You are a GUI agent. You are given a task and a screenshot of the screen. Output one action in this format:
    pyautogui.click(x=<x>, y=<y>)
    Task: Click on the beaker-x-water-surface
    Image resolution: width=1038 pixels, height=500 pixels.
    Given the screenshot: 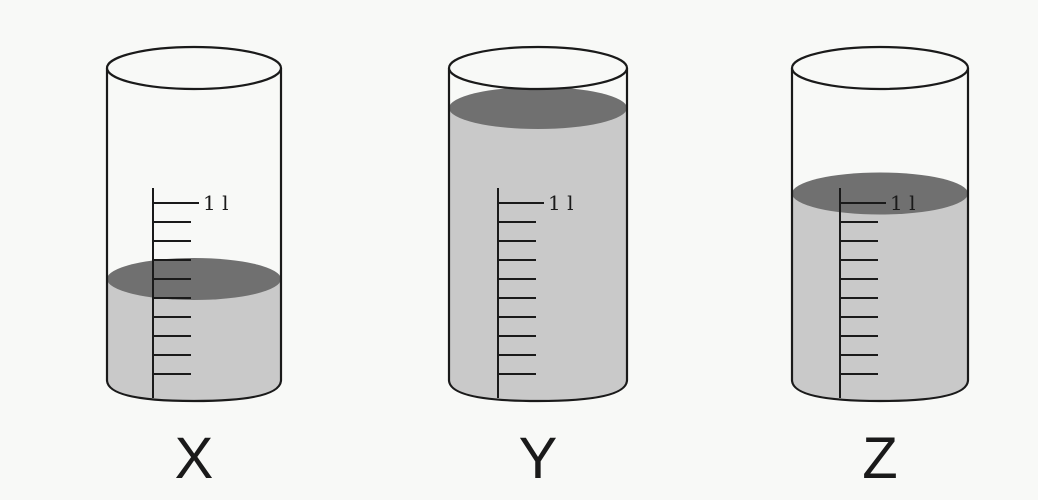 What is the action you would take?
    pyautogui.click(x=194, y=279)
    